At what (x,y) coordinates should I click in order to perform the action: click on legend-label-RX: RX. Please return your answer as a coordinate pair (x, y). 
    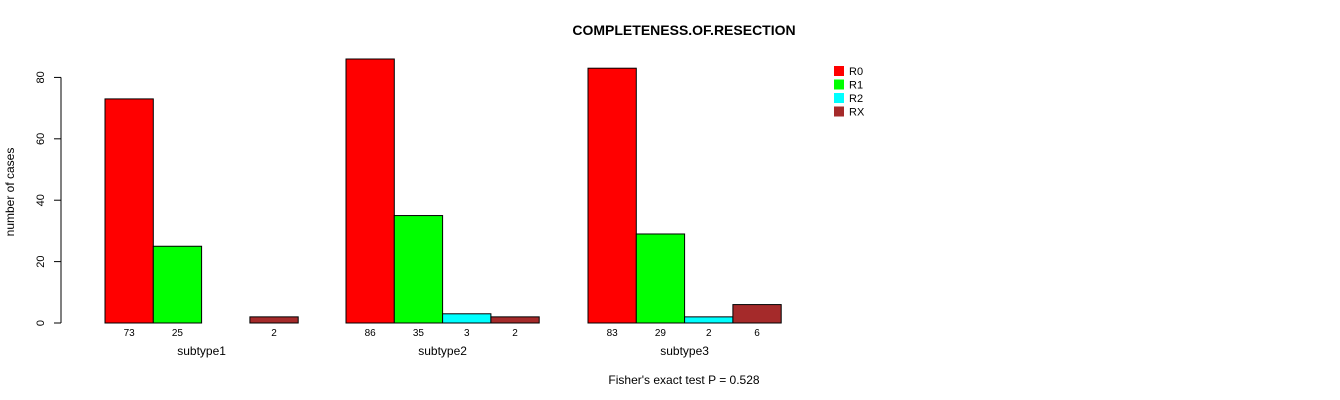
    Looking at the image, I should click on (857, 113).